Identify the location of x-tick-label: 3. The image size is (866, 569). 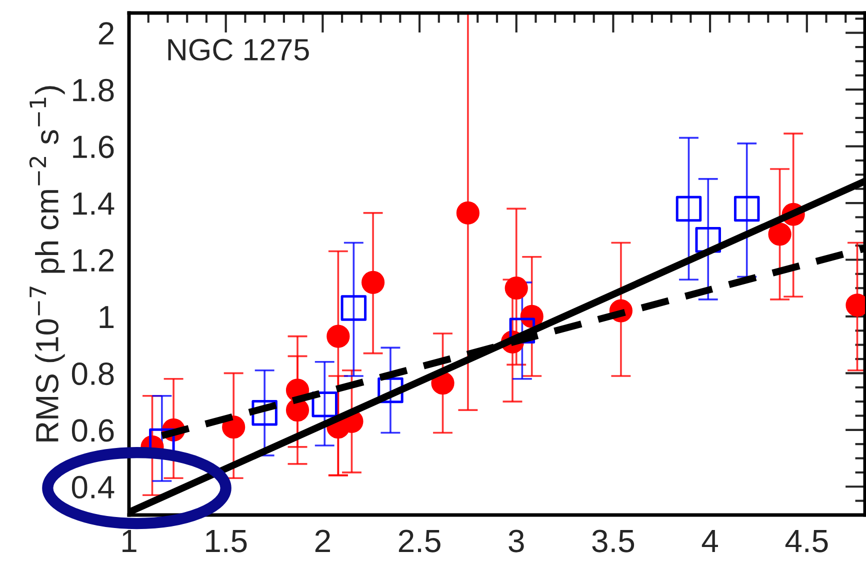
(516, 541).